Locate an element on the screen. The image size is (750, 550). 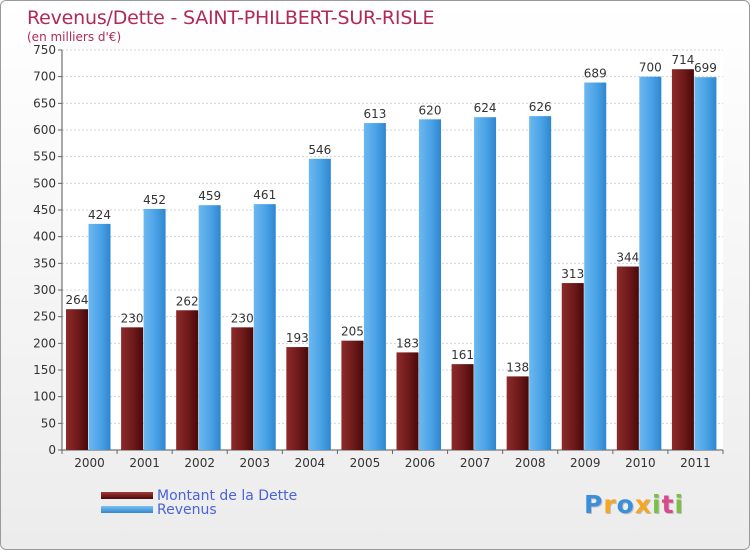
y-tick-label: 200 is located at coordinates (44, 343).